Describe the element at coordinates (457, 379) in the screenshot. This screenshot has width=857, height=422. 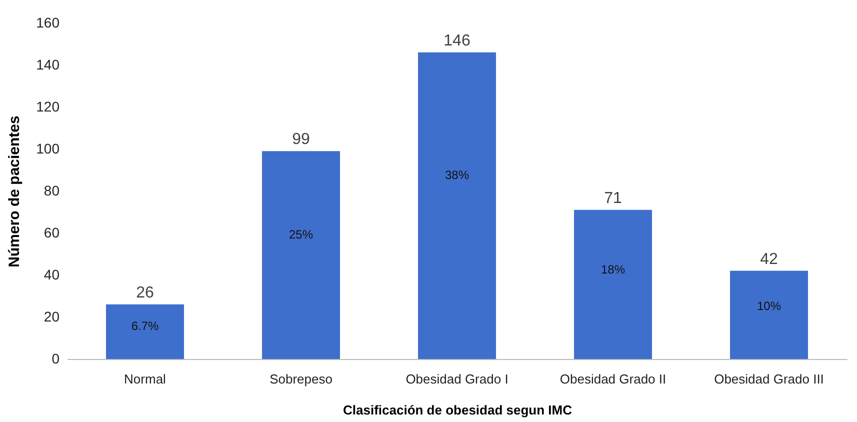
I see `x-tick-label: Obesidad Grado I` at that location.